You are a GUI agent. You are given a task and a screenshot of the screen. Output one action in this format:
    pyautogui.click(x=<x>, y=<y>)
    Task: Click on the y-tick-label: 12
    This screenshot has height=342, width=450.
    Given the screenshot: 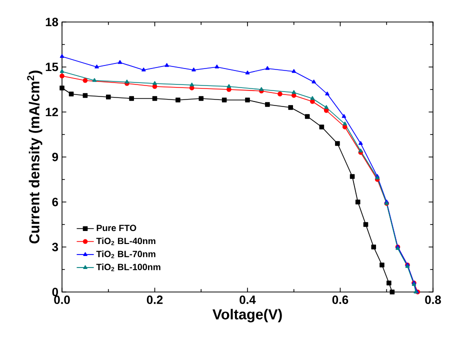 What is the action you would take?
    pyautogui.click(x=52, y=112)
    